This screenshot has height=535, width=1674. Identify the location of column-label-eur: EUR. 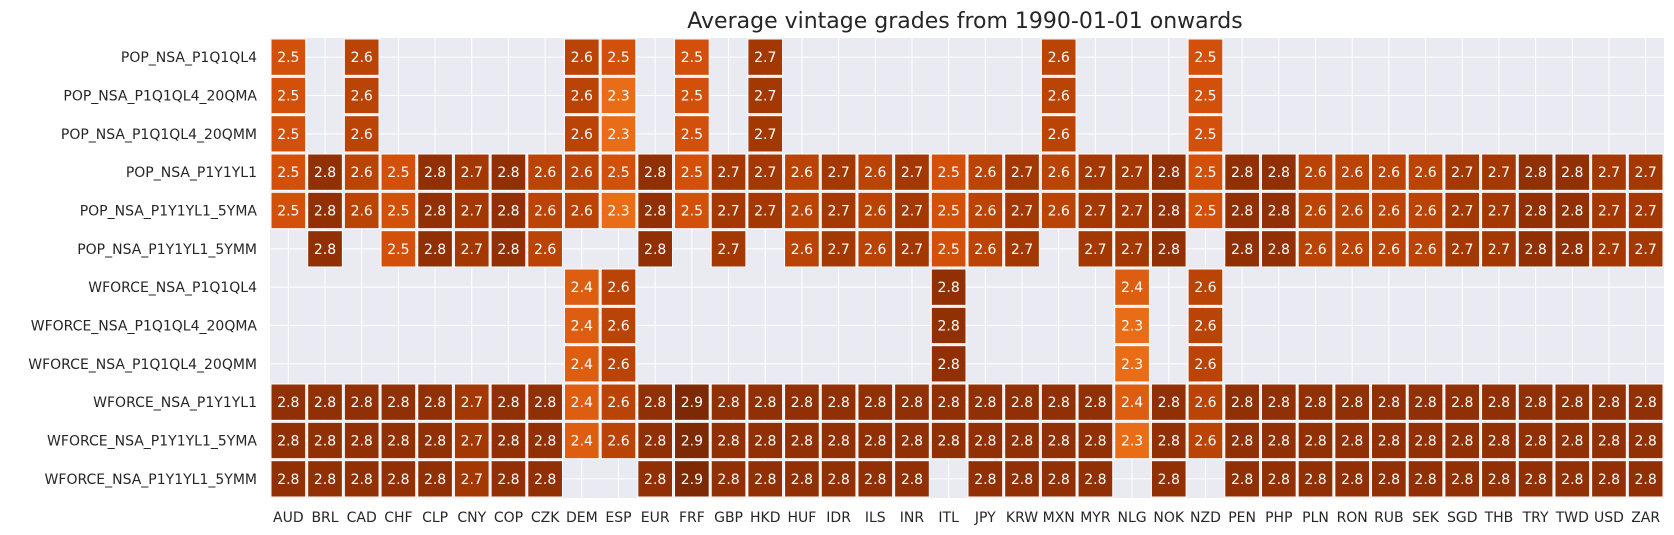
(655, 518).